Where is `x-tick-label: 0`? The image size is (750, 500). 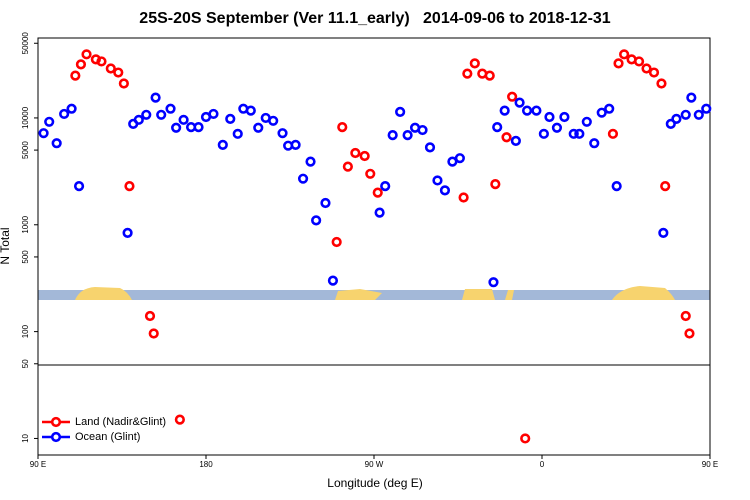 x-tick-label: 0 is located at coordinates (542, 464).